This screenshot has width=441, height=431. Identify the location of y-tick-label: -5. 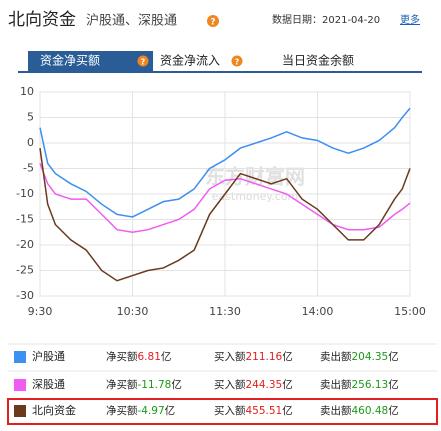
(28, 168).